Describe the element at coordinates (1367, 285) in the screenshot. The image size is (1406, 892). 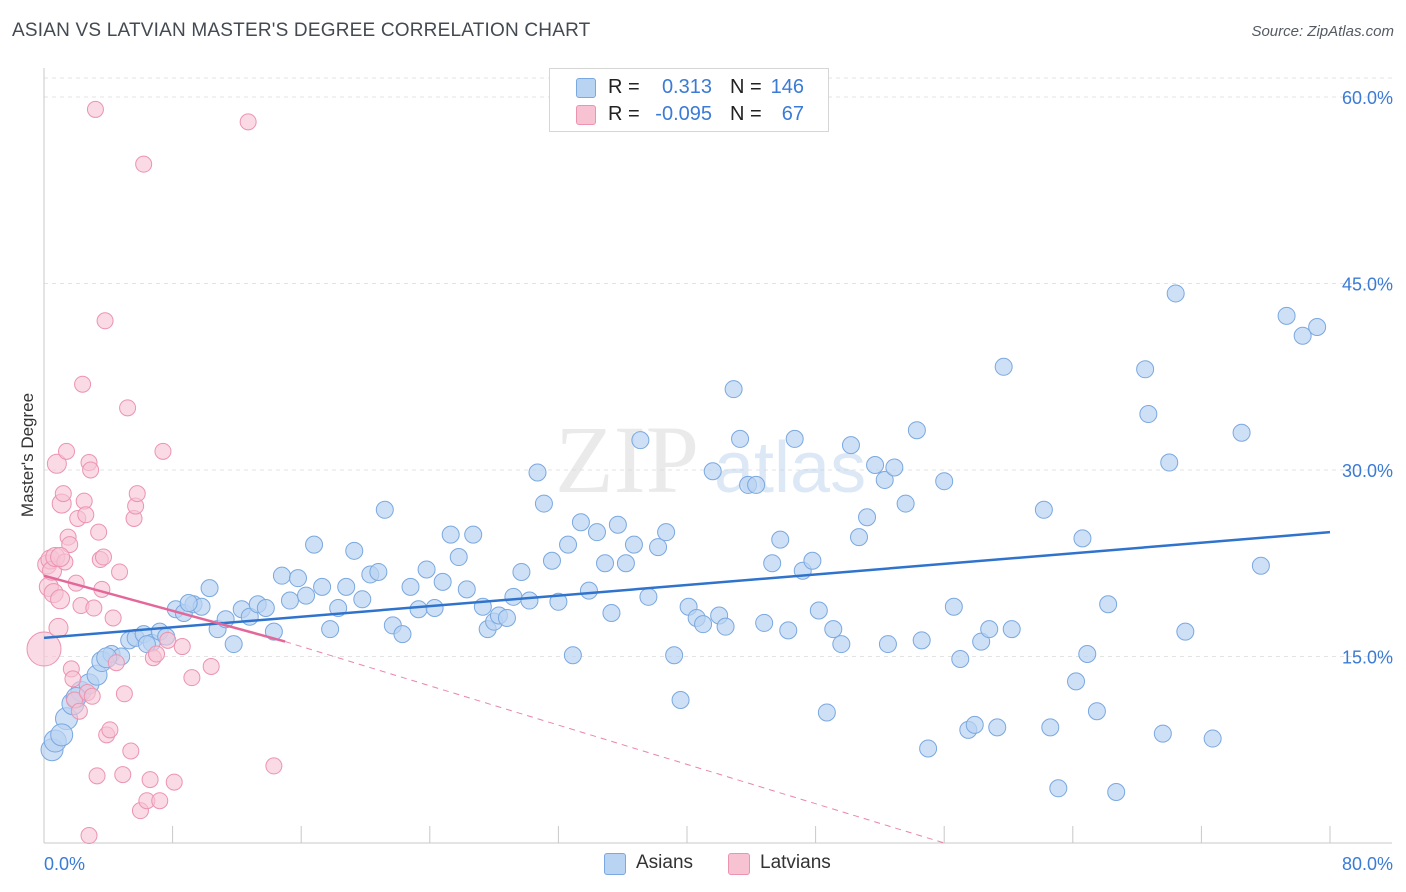
I see `y-tick-label: 45.0%` at that location.